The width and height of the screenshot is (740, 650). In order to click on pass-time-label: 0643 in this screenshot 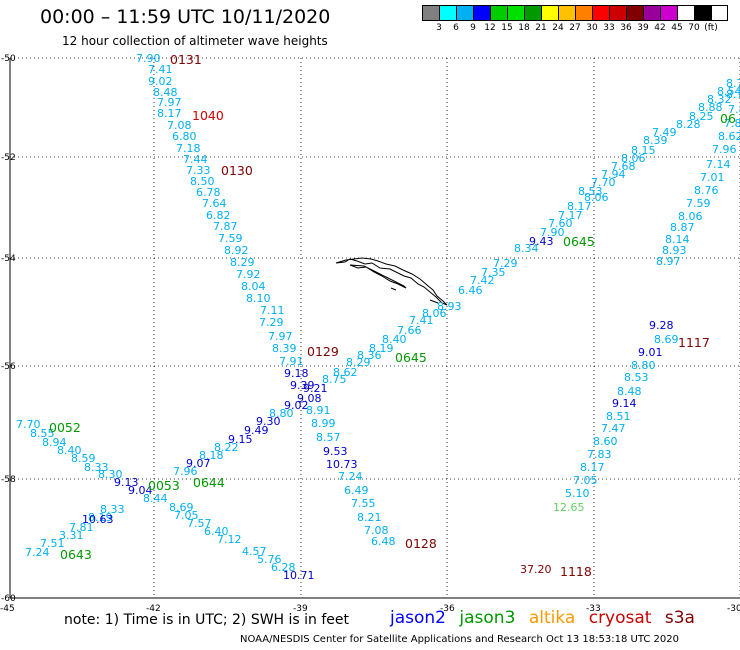, I will do `click(76, 554)`.